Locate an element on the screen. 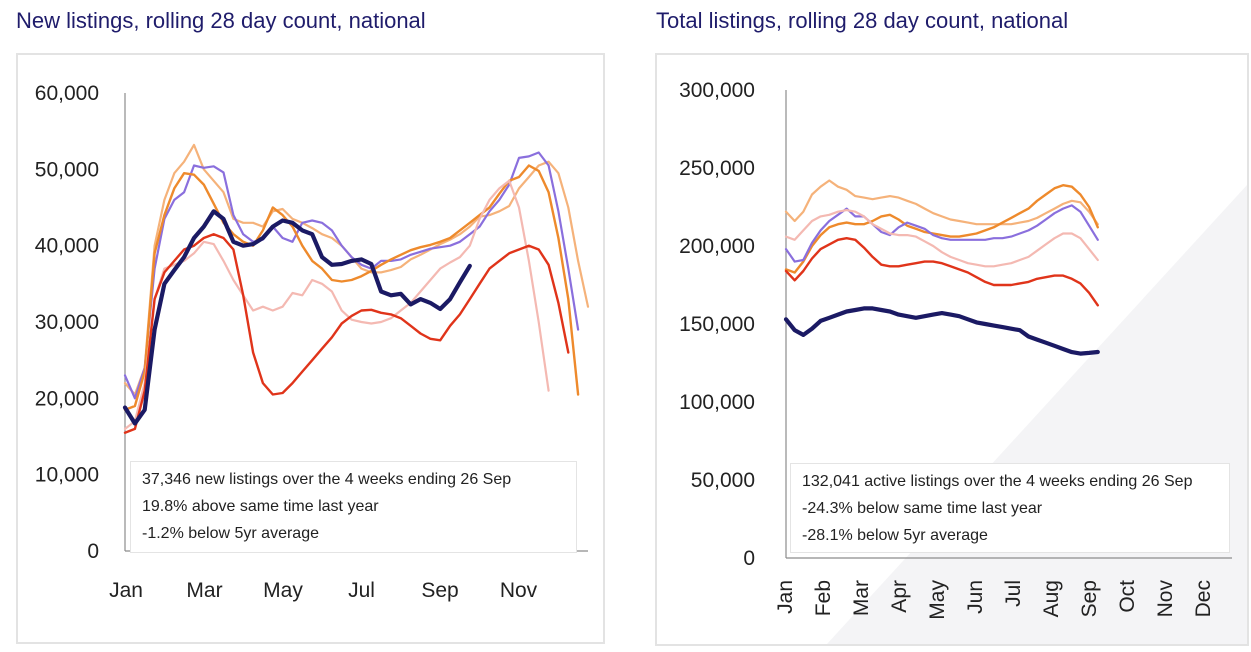 This screenshot has height=652, width=1251. new-listings-x-tick-label: Nov is located at coordinates (519, 590).